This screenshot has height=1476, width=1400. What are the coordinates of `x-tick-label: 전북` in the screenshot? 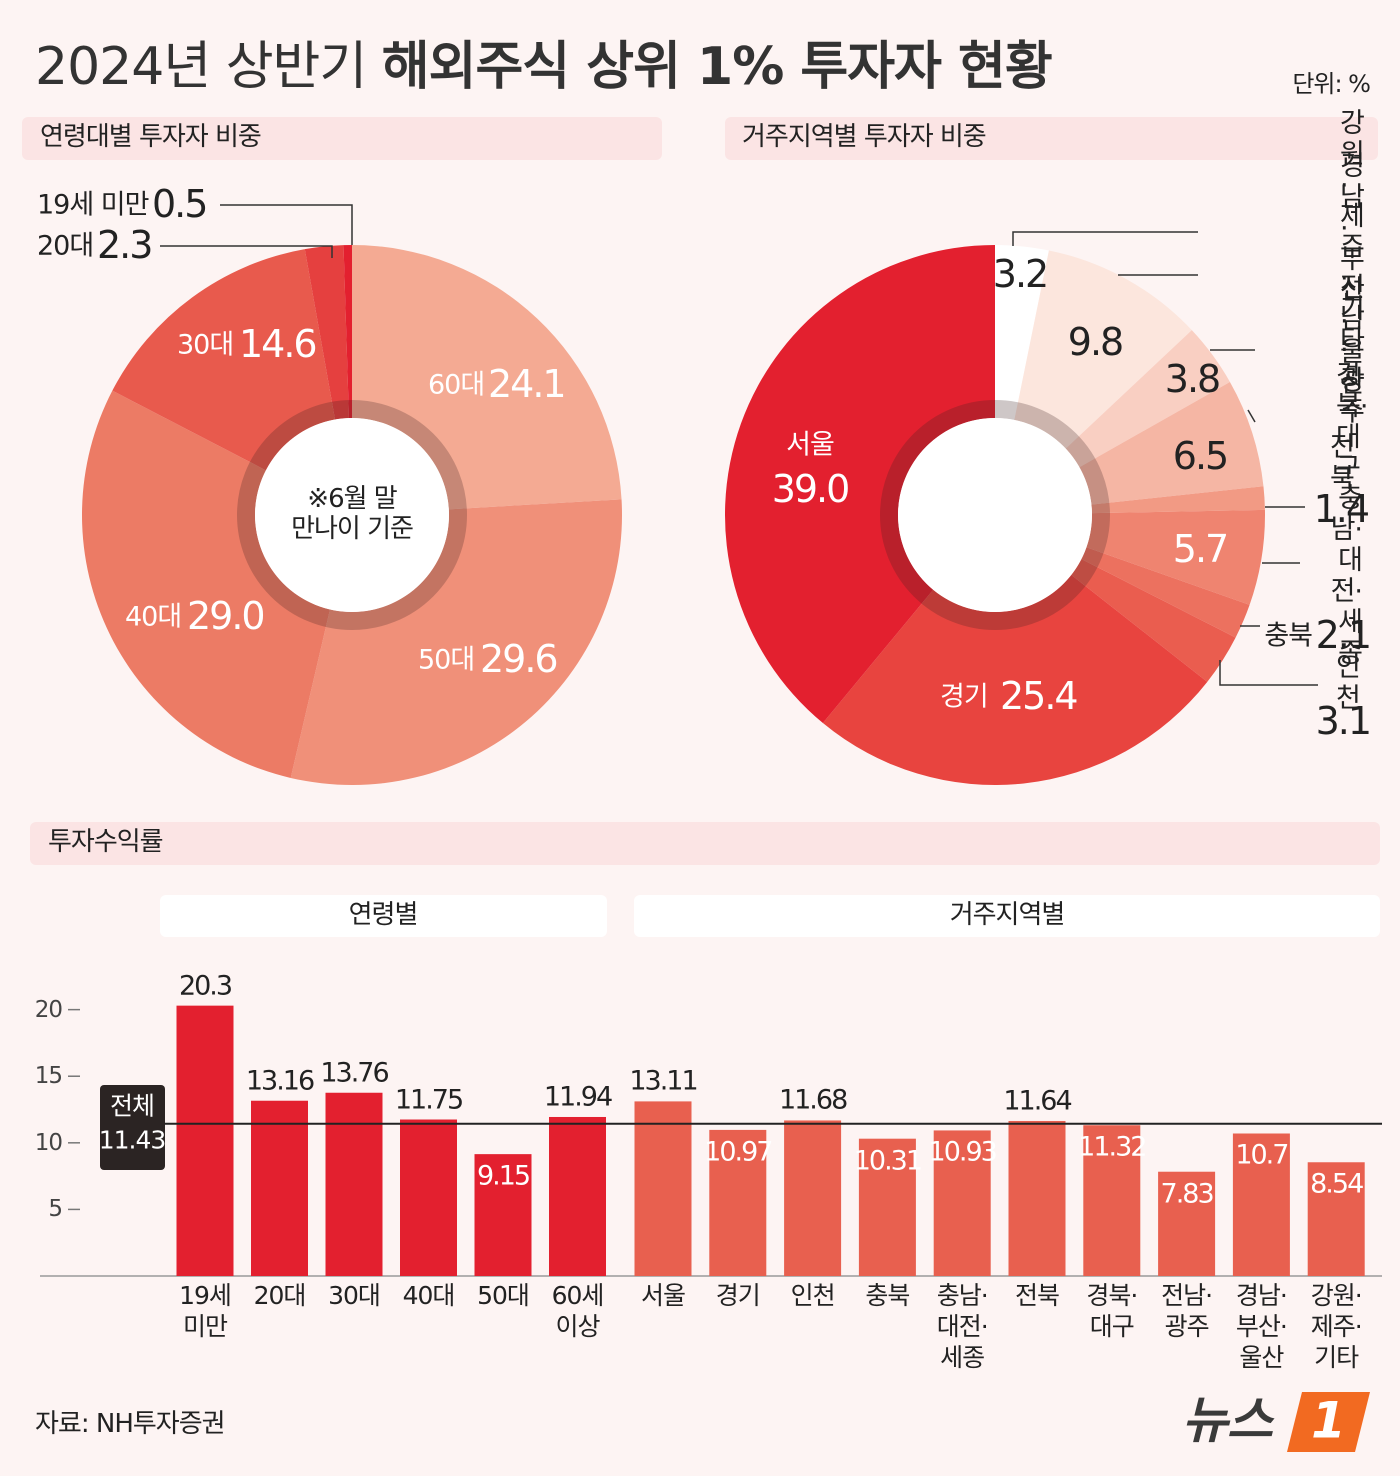 It's located at (1037, 1295).